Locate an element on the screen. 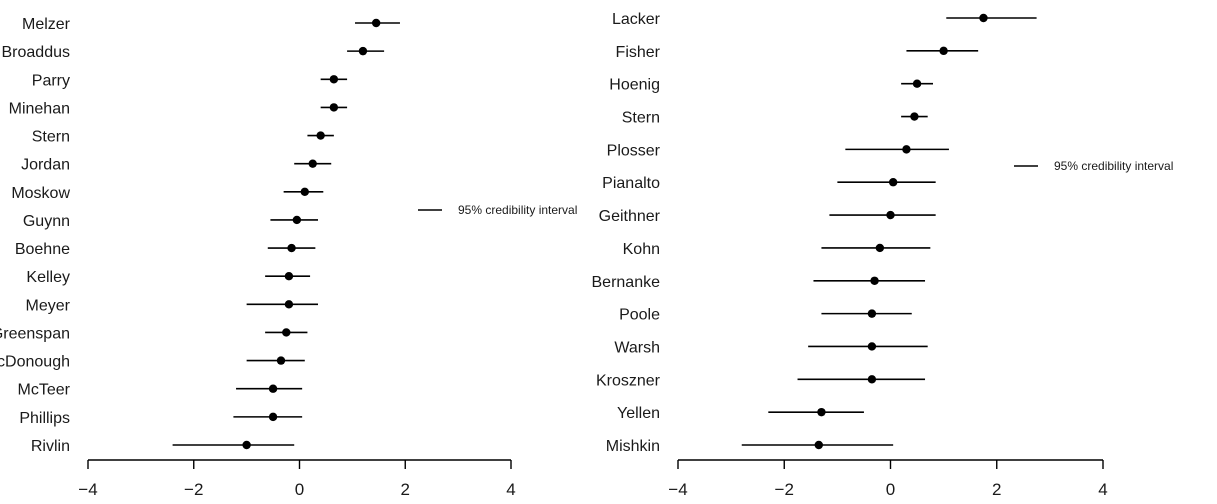  row-label: Fisher is located at coordinates (638, 52).